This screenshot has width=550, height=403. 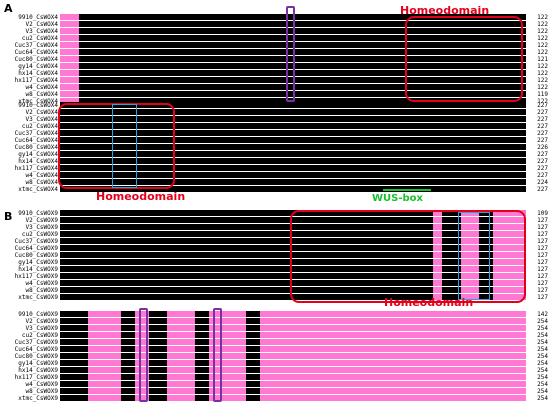 I want to click on homeodomain-box-b, so click(x=408, y=256).